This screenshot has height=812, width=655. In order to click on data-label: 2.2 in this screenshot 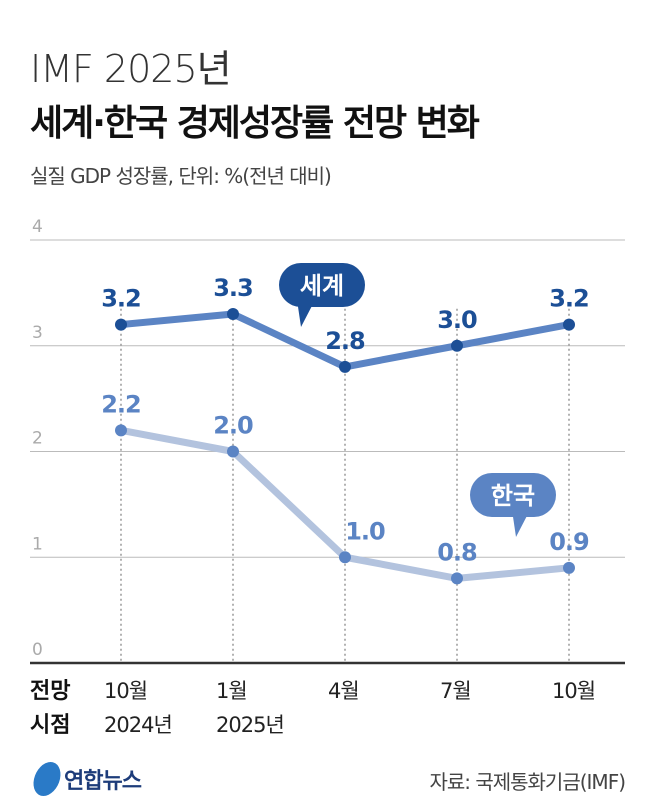, I will do `click(121, 404)`.